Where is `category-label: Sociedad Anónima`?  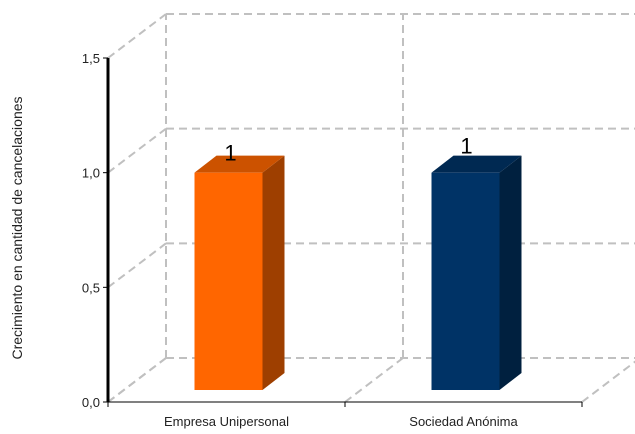
category-label: Sociedad Anónima is located at coordinates (463, 421).